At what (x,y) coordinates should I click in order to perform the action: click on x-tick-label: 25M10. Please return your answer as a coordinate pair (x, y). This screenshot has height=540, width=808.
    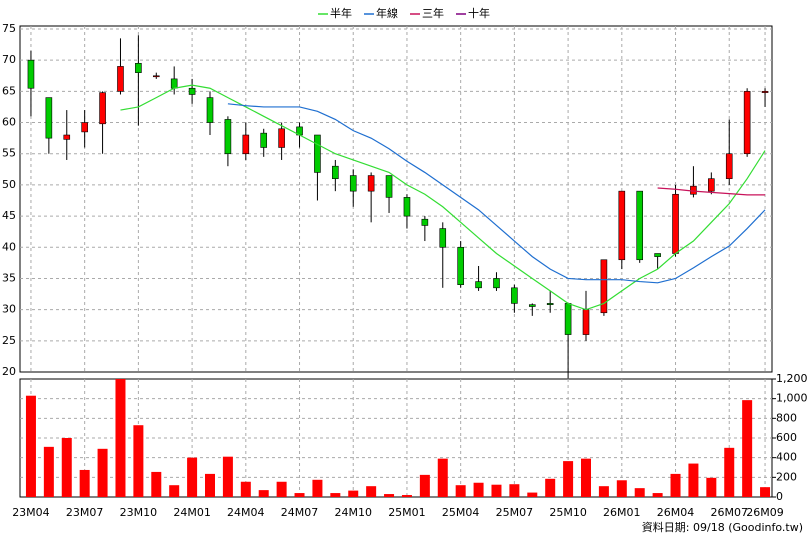
    Looking at the image, I should click on (568, 512).